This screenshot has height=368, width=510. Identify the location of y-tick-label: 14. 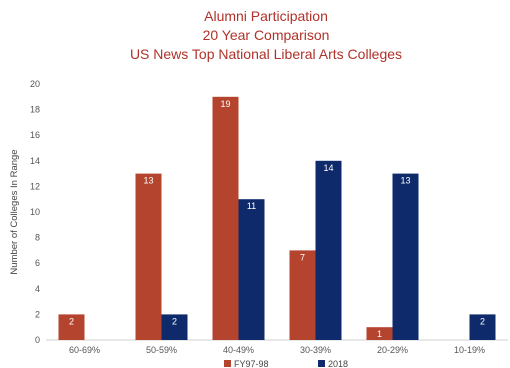
(35, 161).